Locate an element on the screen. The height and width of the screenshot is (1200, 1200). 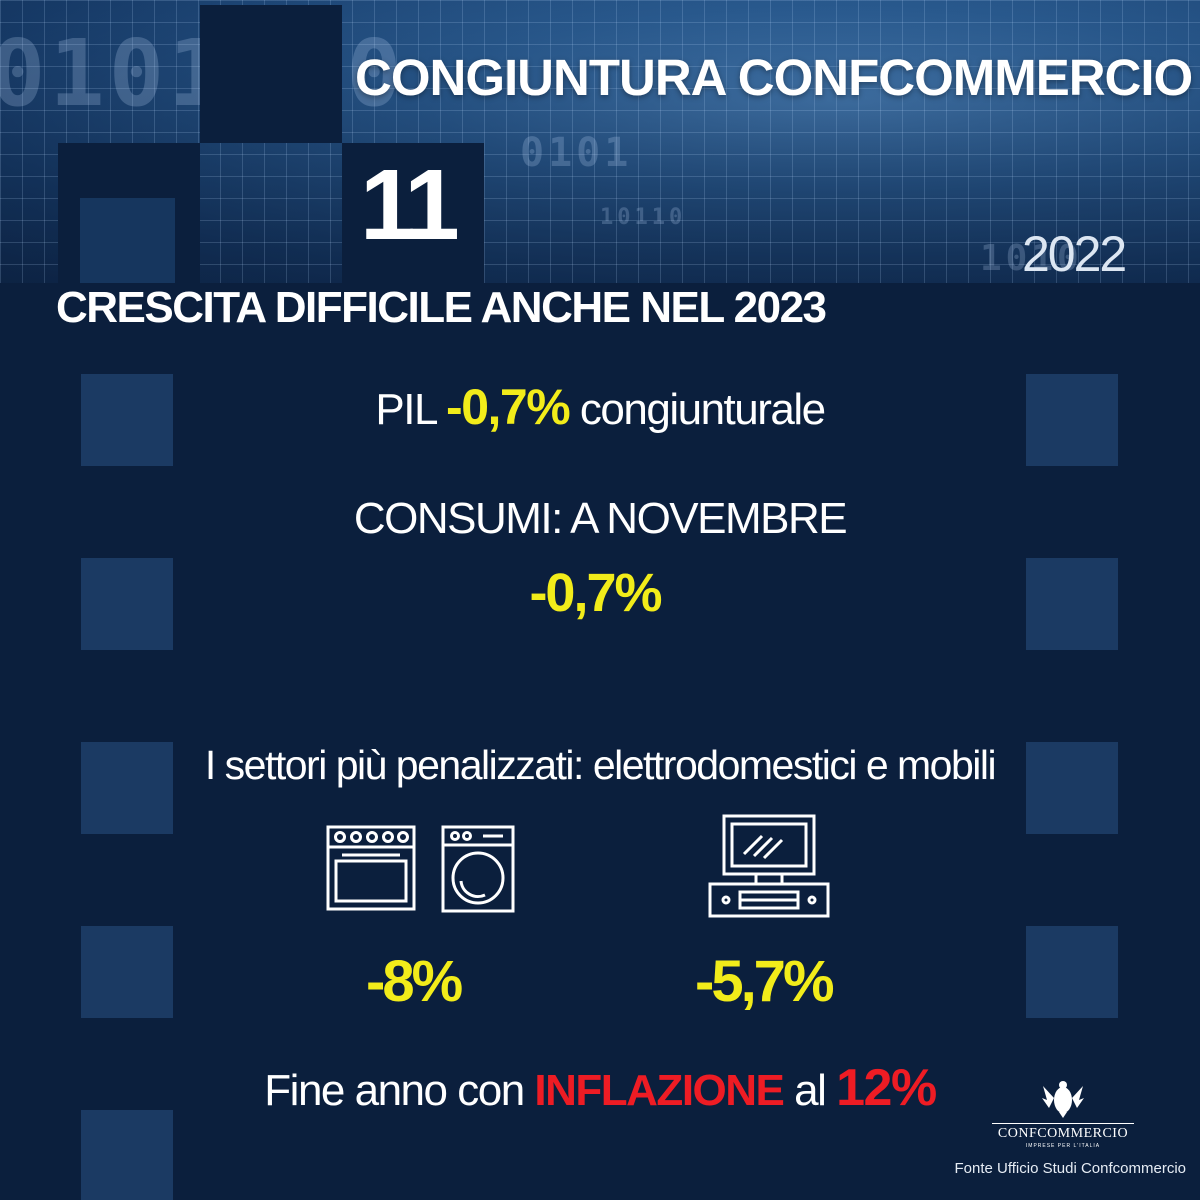
source-note: Fonte Ufficio Studi Confcommercio is located at coordinates (1070, 1168).